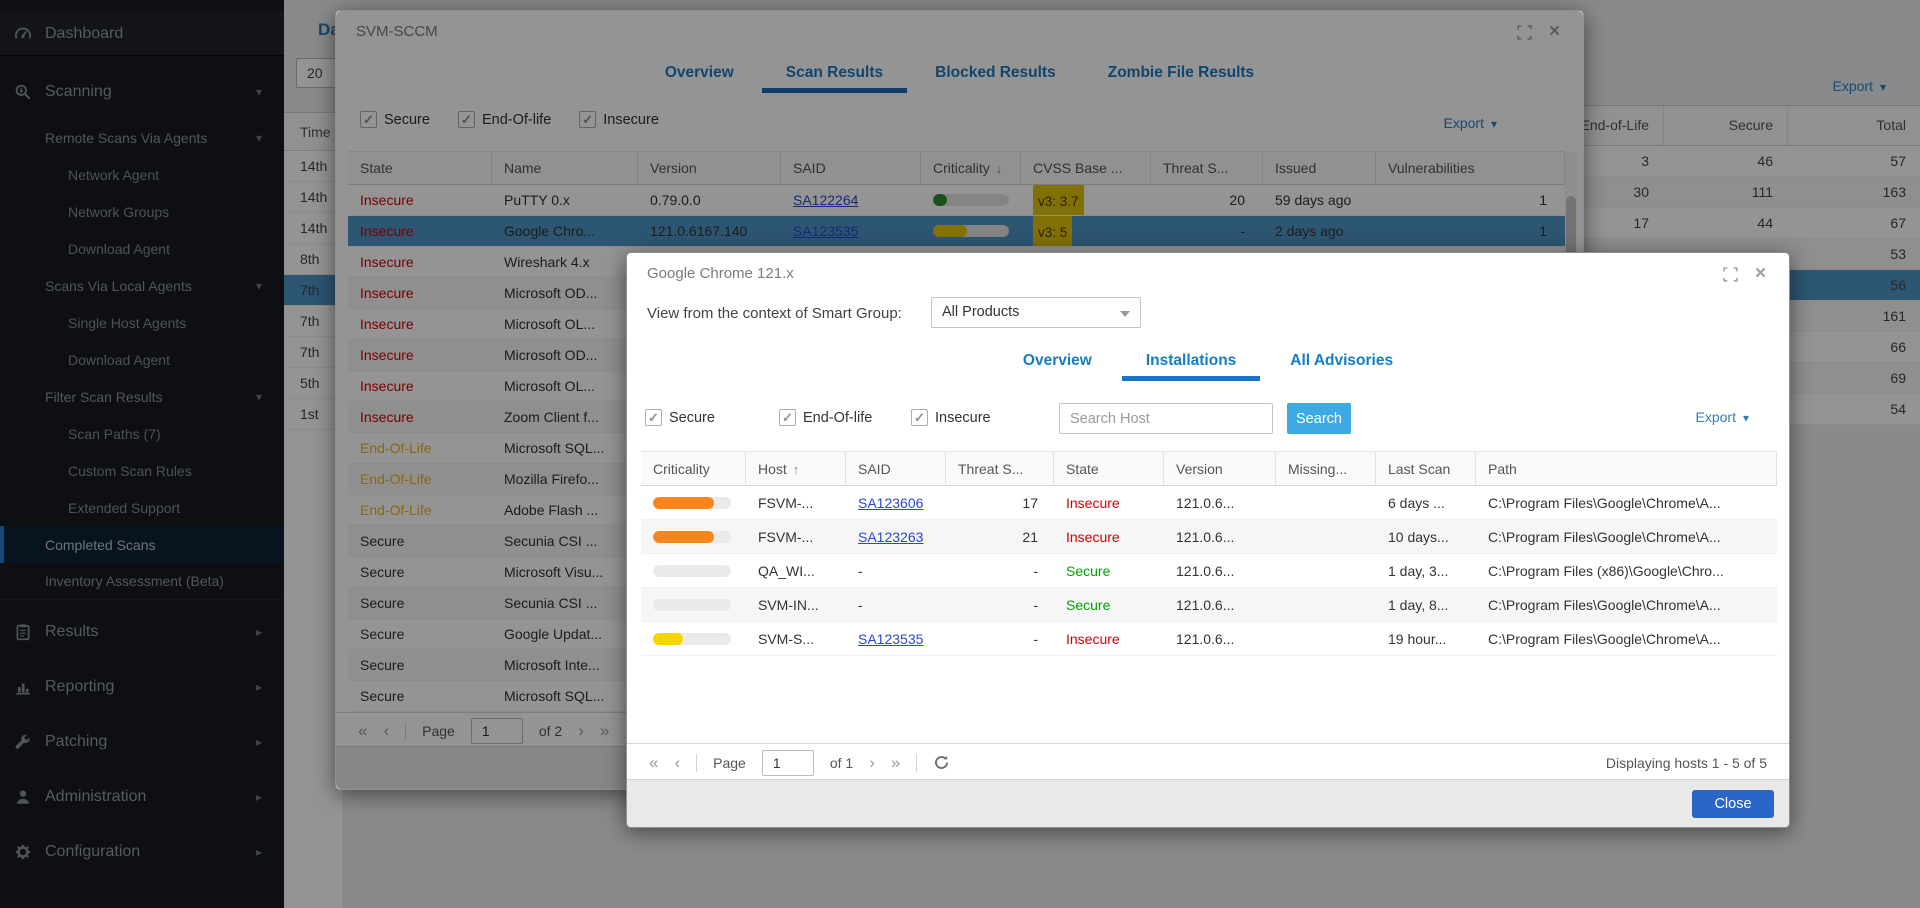  What do you see at coordinates (142, 211) in the screenshot?
I see `sidebar-item: Network Groups` at bounding box center [142, 211].